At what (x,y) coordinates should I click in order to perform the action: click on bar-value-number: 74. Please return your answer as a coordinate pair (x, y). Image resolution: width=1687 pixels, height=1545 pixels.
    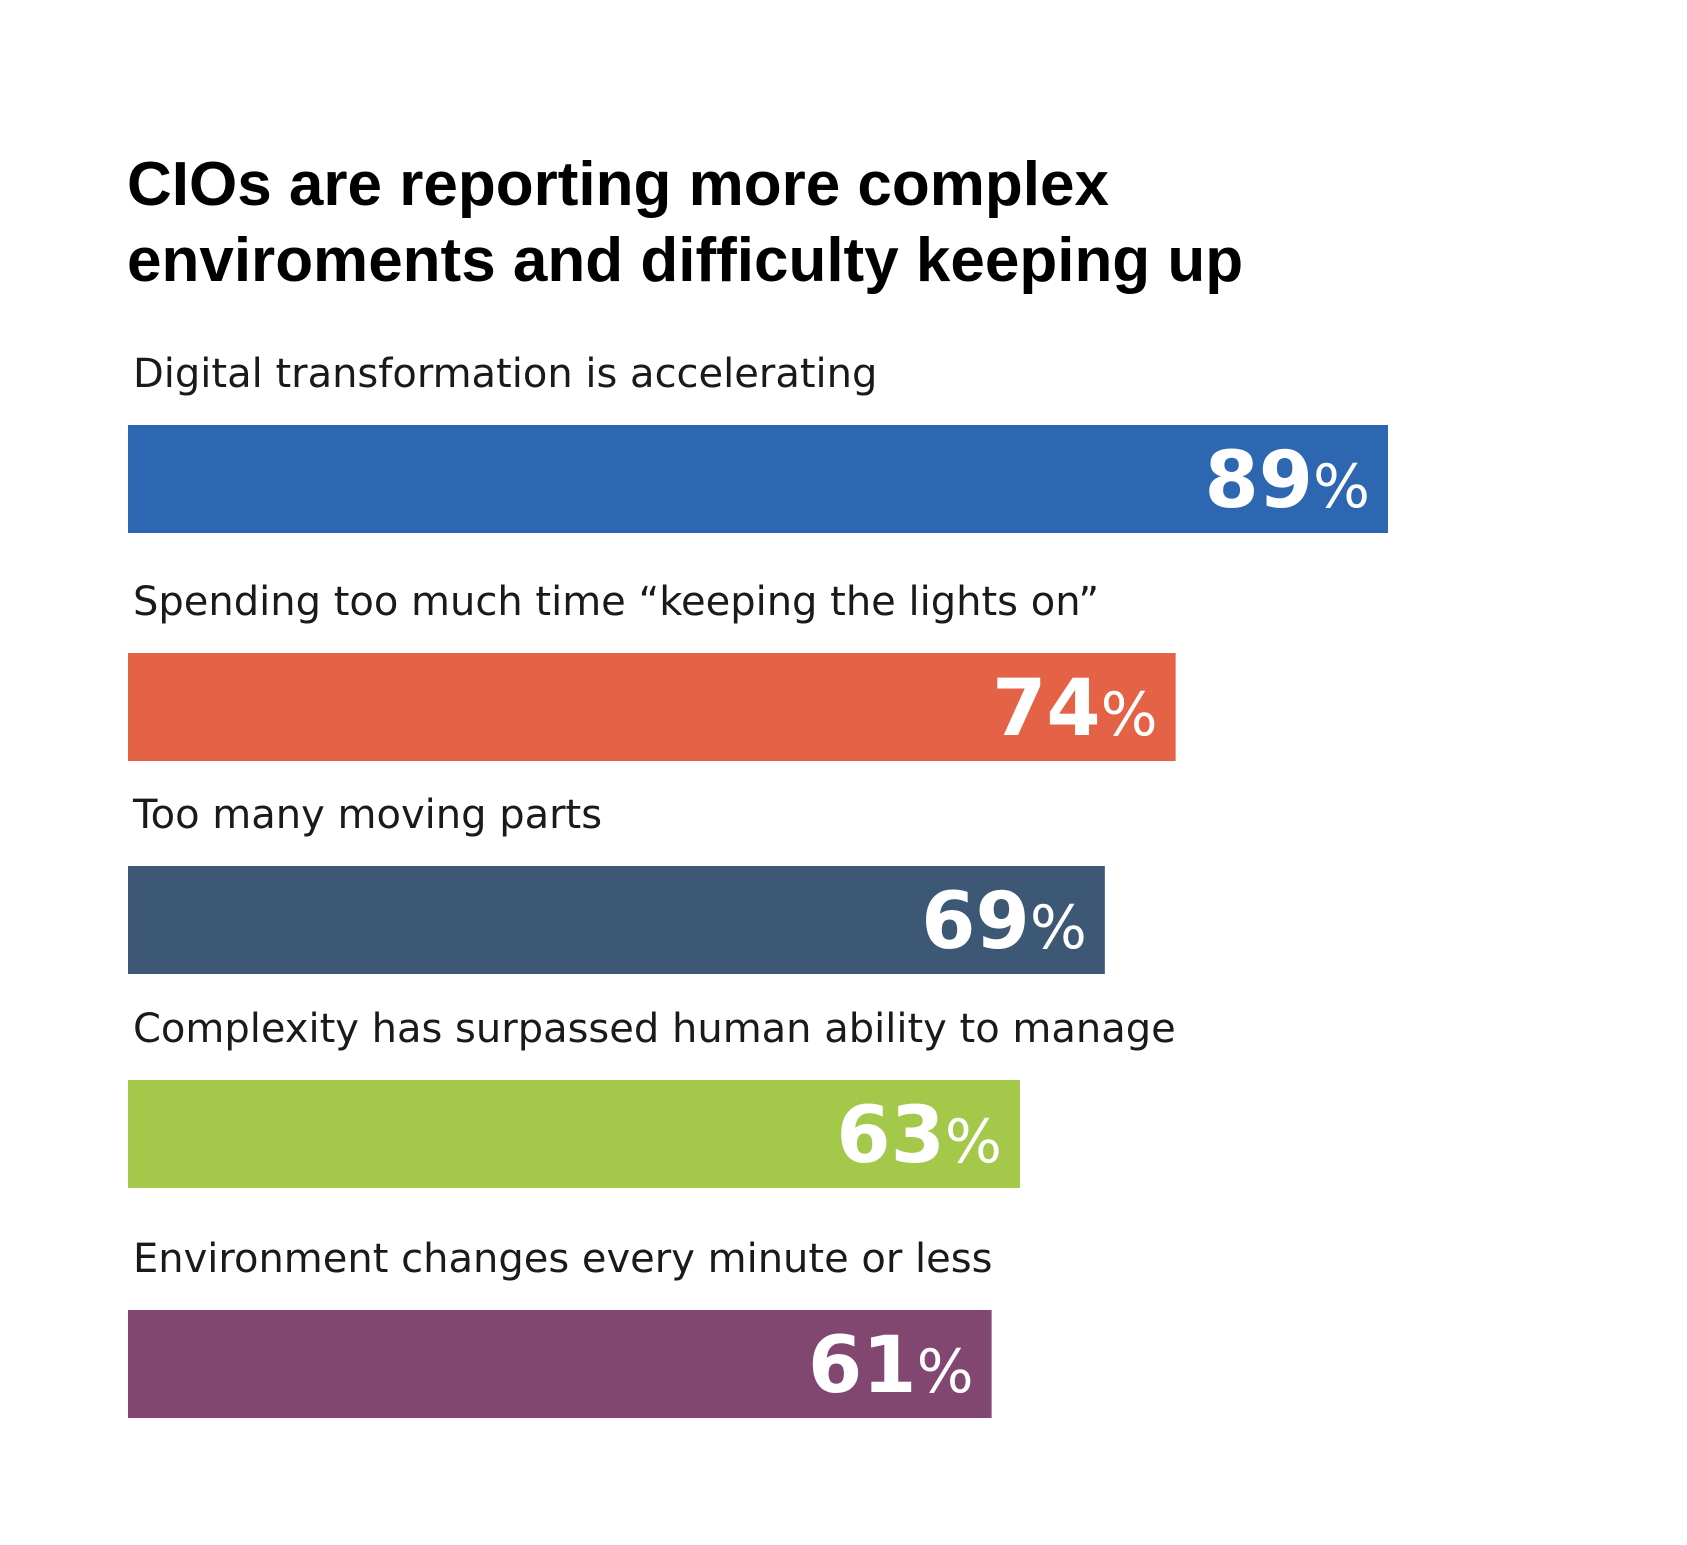
    Looking at the image, I should click on (1046, 709).